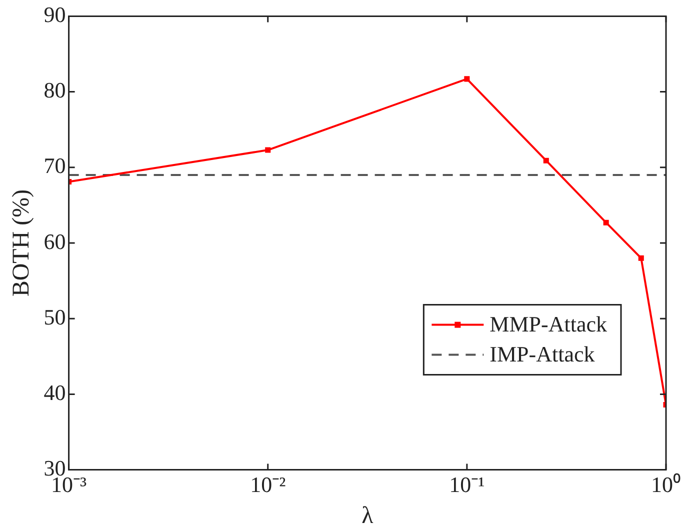 The image size is (688, 531). I want to click on y-tick-label: 90, so click(55, 14).